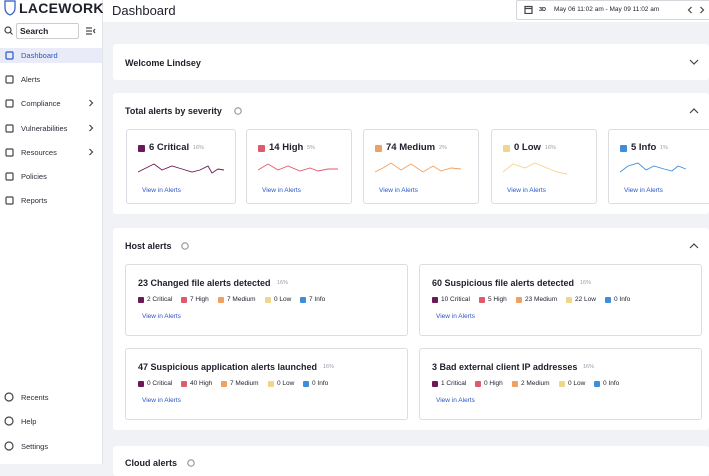  I want to click on footer-item: Help, so click(29, 421).